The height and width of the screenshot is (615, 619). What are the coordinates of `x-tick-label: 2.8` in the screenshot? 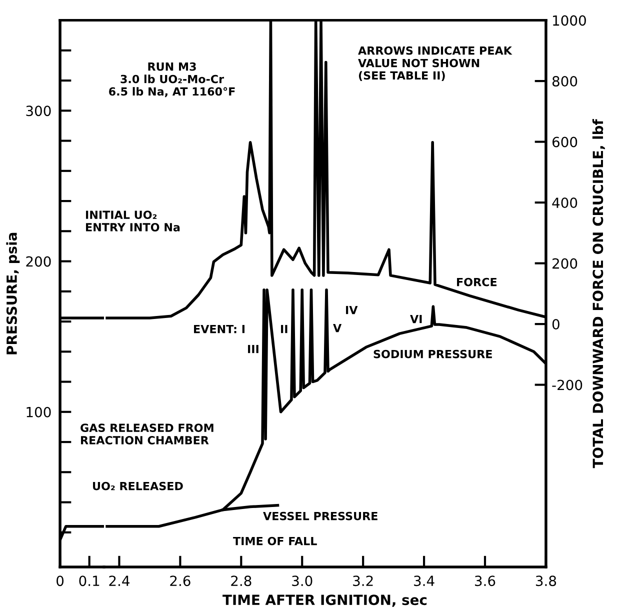 It's located at (241, 581).